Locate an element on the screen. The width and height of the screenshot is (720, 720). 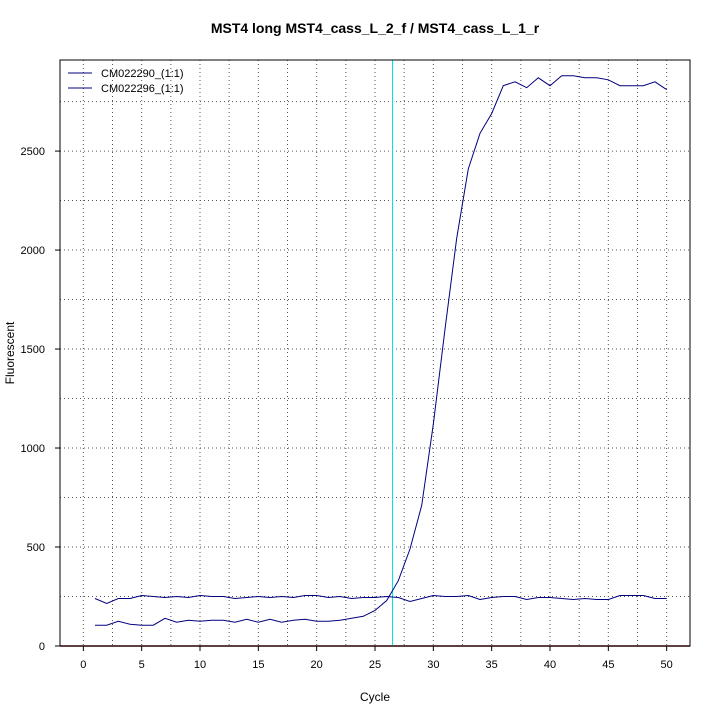
x-tick-label: 30 is located at coordinates (433, 665).